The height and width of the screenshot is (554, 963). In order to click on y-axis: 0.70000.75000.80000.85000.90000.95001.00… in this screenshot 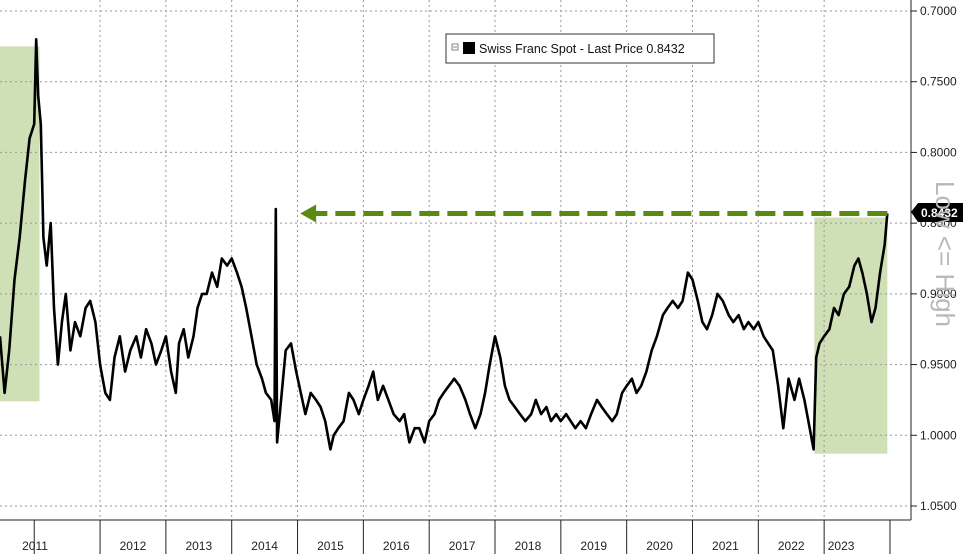, I will do `click(934, 258)`.